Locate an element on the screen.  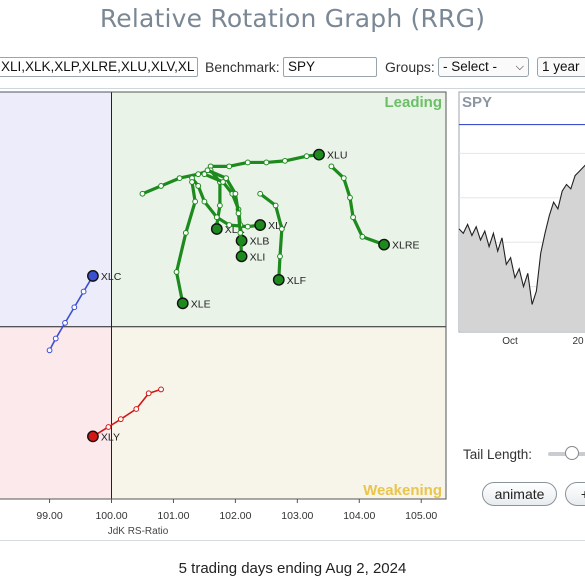
x-tick-label: 100.00 is located at coordinates (111, 516).